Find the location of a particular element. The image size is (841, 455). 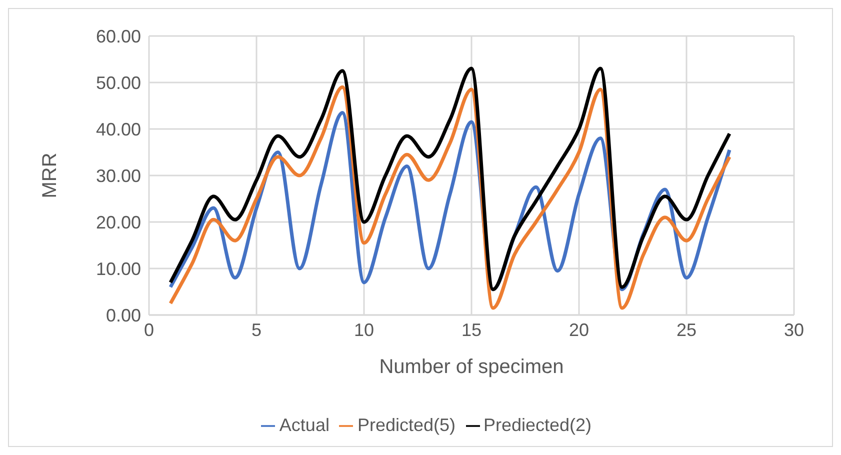

y-tick-label: 50.00 is located at coordinates (118, 82).